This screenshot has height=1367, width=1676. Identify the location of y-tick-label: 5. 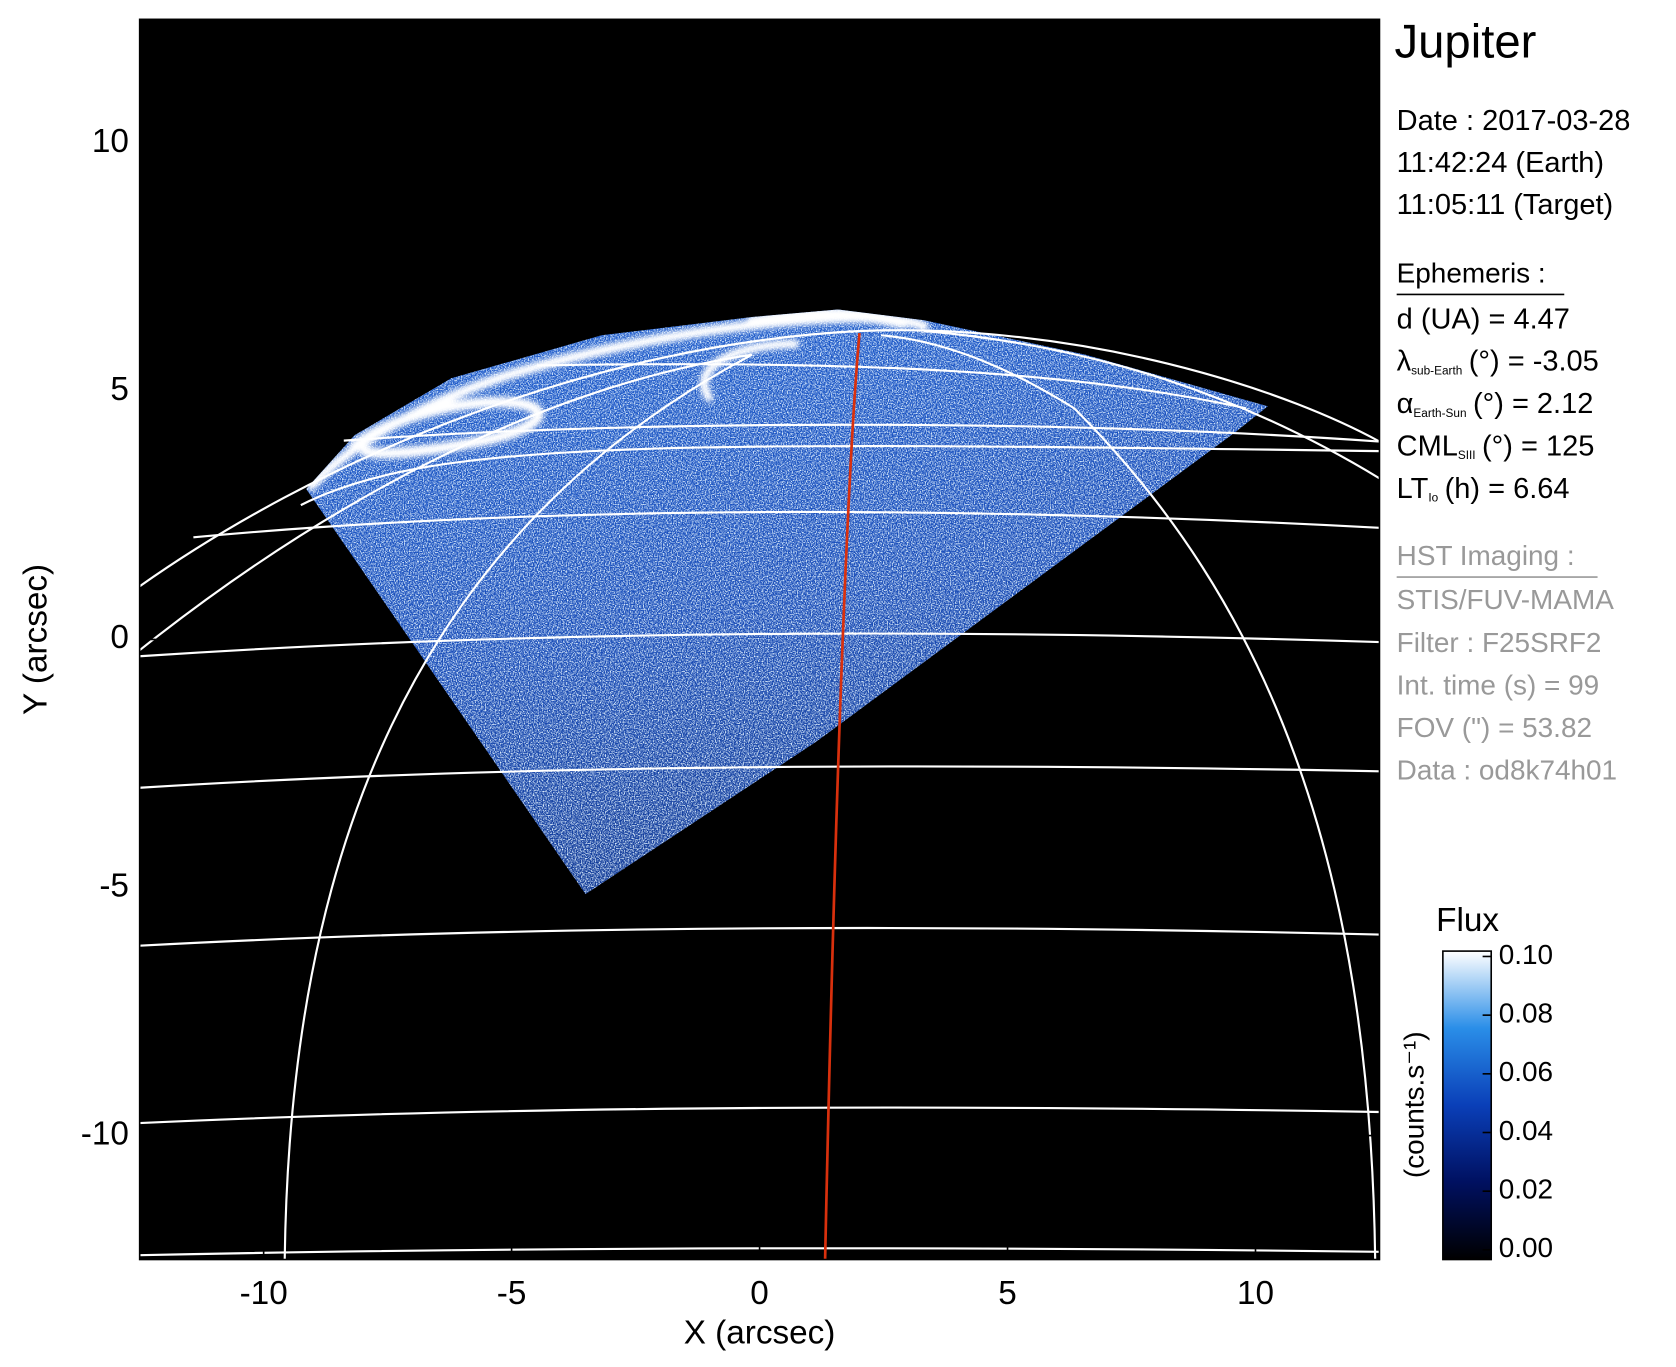
(119, 389).